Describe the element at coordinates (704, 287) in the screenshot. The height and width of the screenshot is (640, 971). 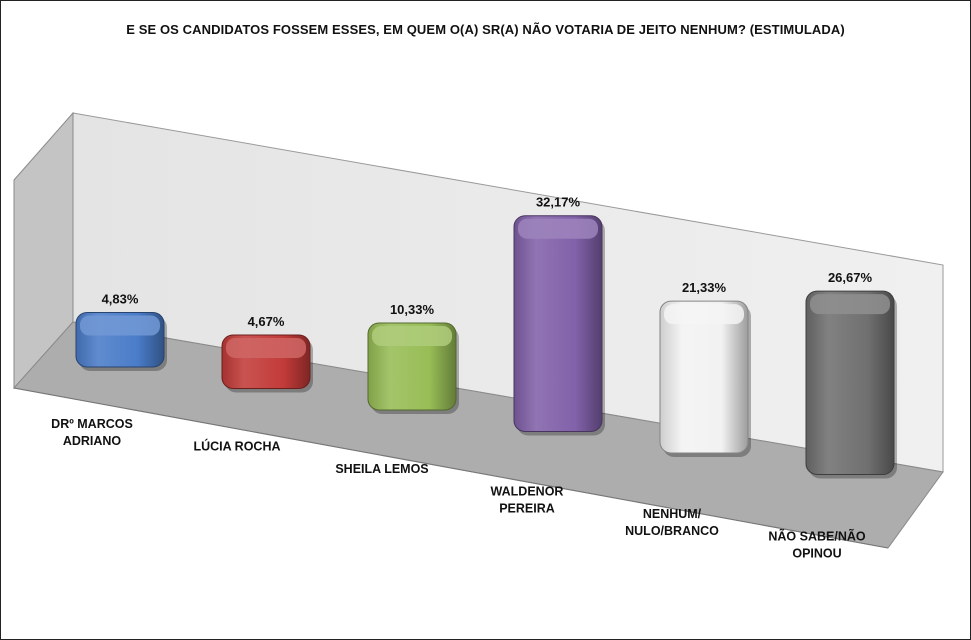
I see `data-label: 21,33%` at that location.